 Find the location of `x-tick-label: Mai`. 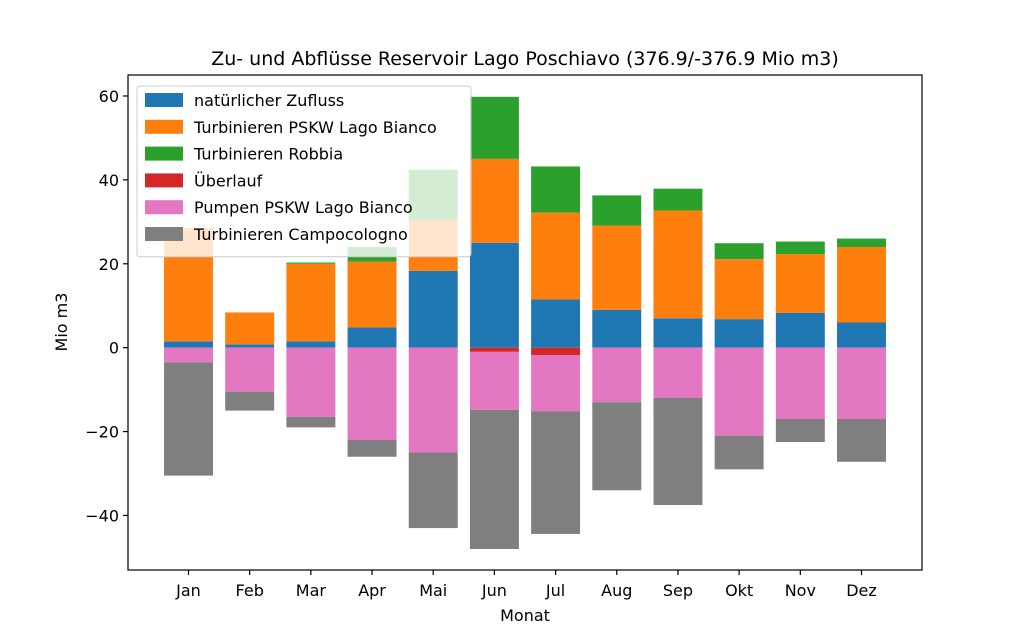

x-tick-label: Mai is located at coordinates (433, 590).